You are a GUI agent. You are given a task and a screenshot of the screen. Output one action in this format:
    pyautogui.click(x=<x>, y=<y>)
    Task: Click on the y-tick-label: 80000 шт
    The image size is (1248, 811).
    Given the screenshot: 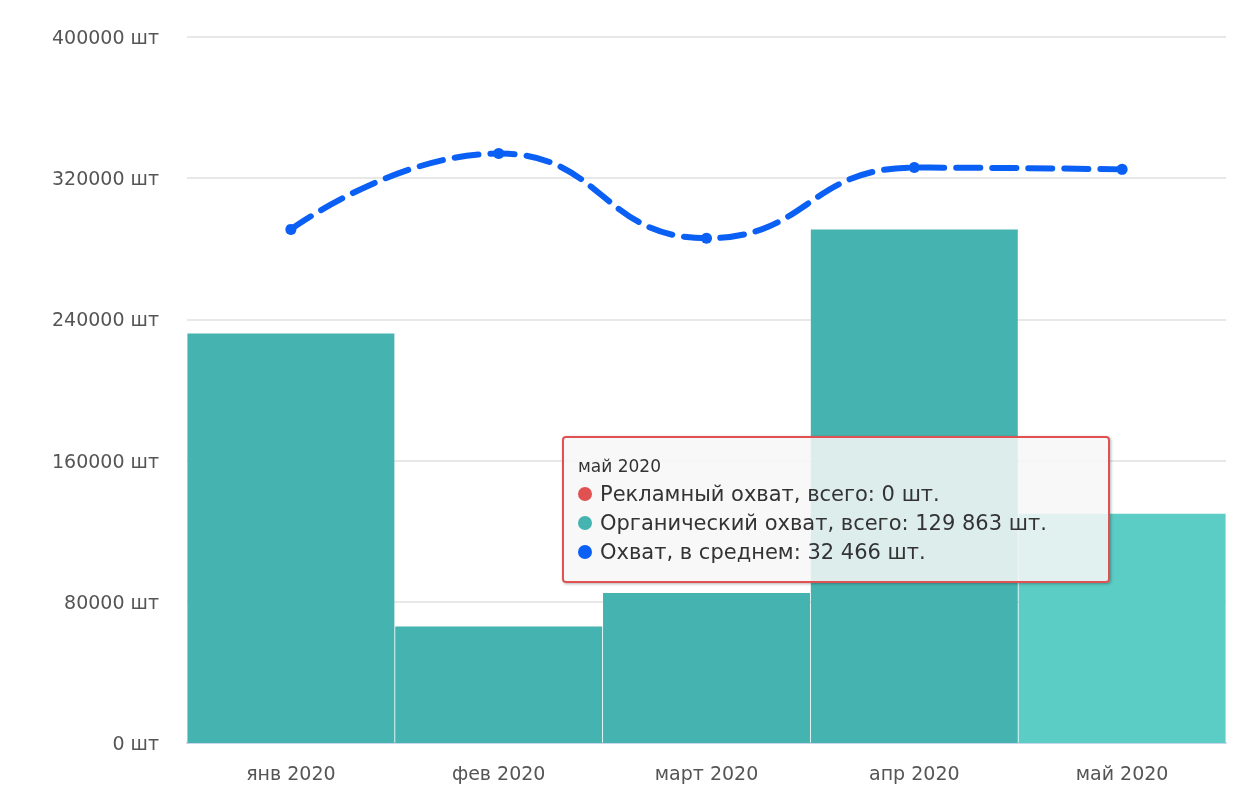 What is the action you would take?
    pyautogui.click(x=111, y=601)
    